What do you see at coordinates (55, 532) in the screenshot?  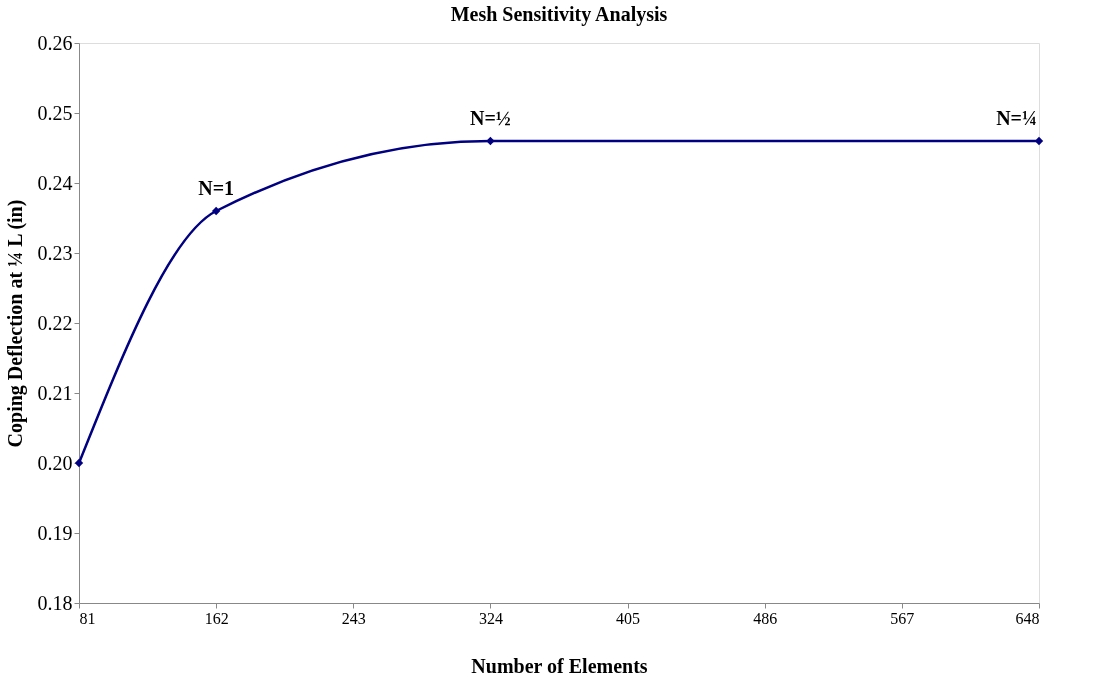 I see `y-tick-label: 0.19` at bounding box center [55, 532].